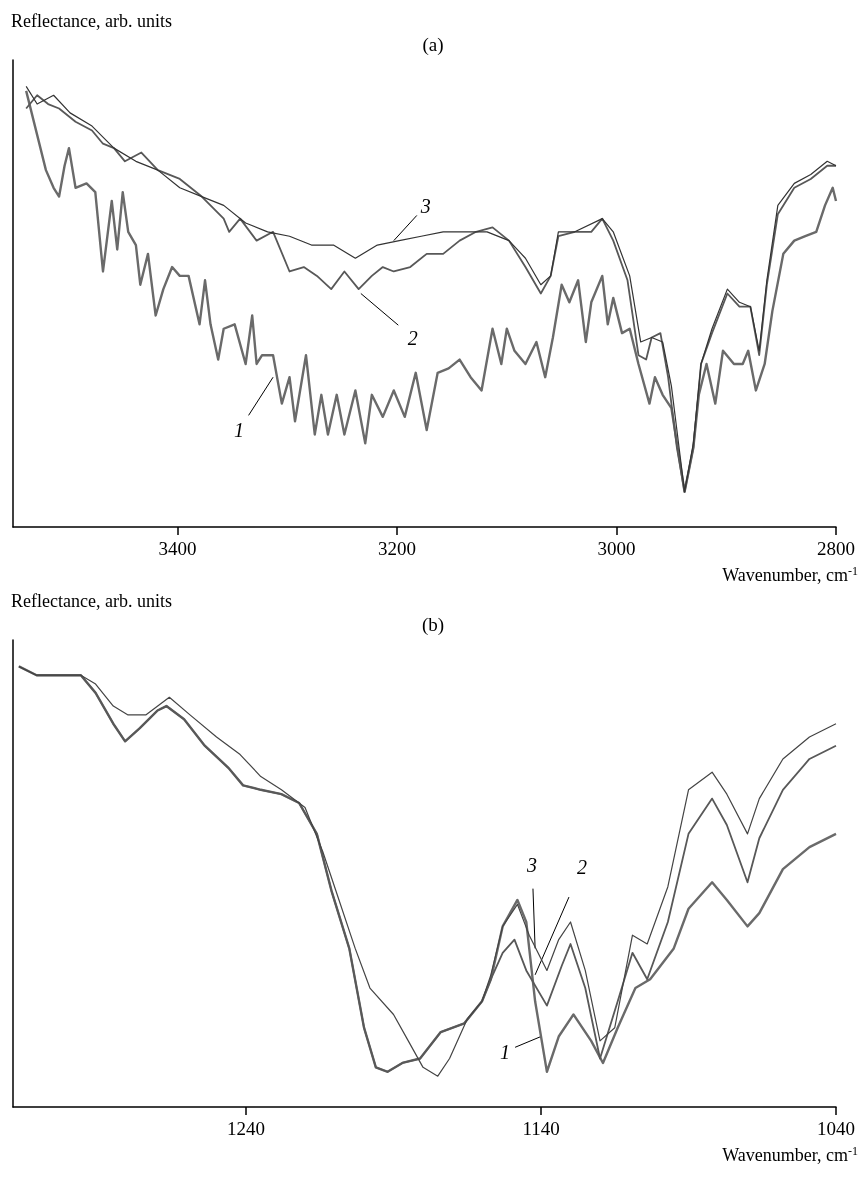 The width and height of the screenshot is (866, 1180). Describe the element at coordinates (836, 1128) in the screenshot. I see `x-tick-label: 1040` at that location.